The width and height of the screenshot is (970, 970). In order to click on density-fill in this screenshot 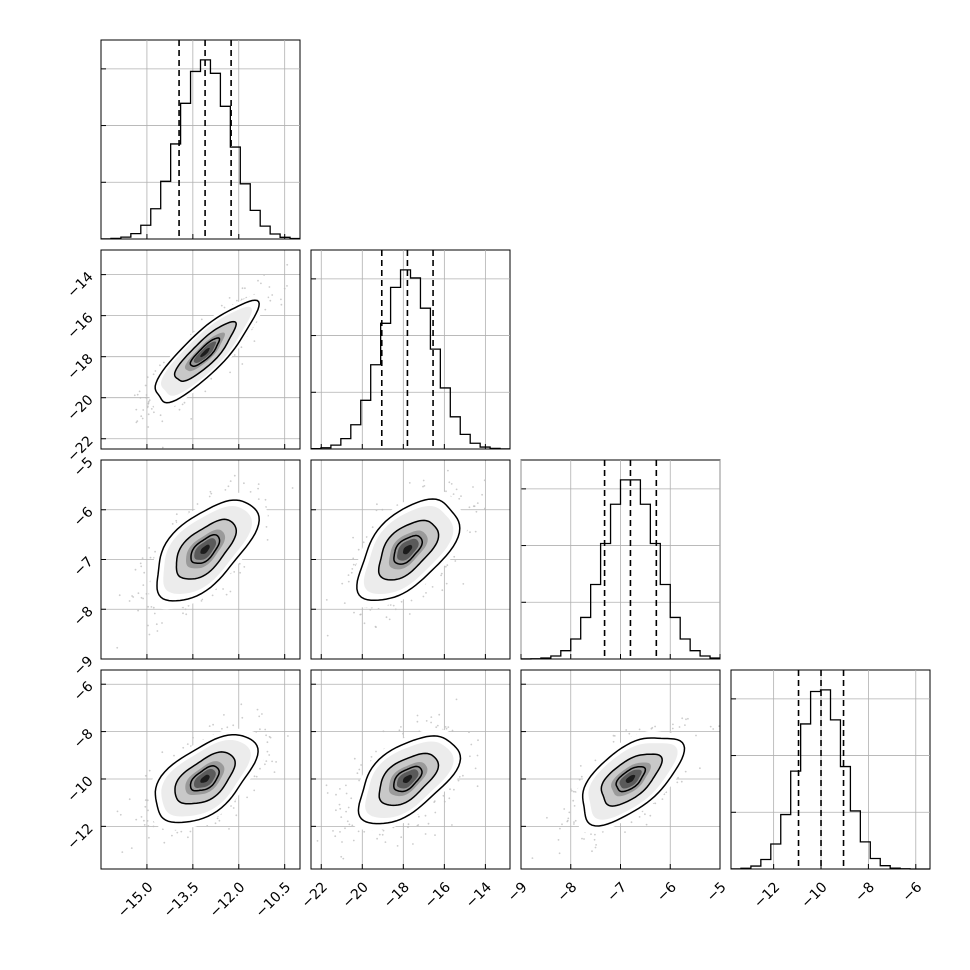, I will do `click(407, 778)`.